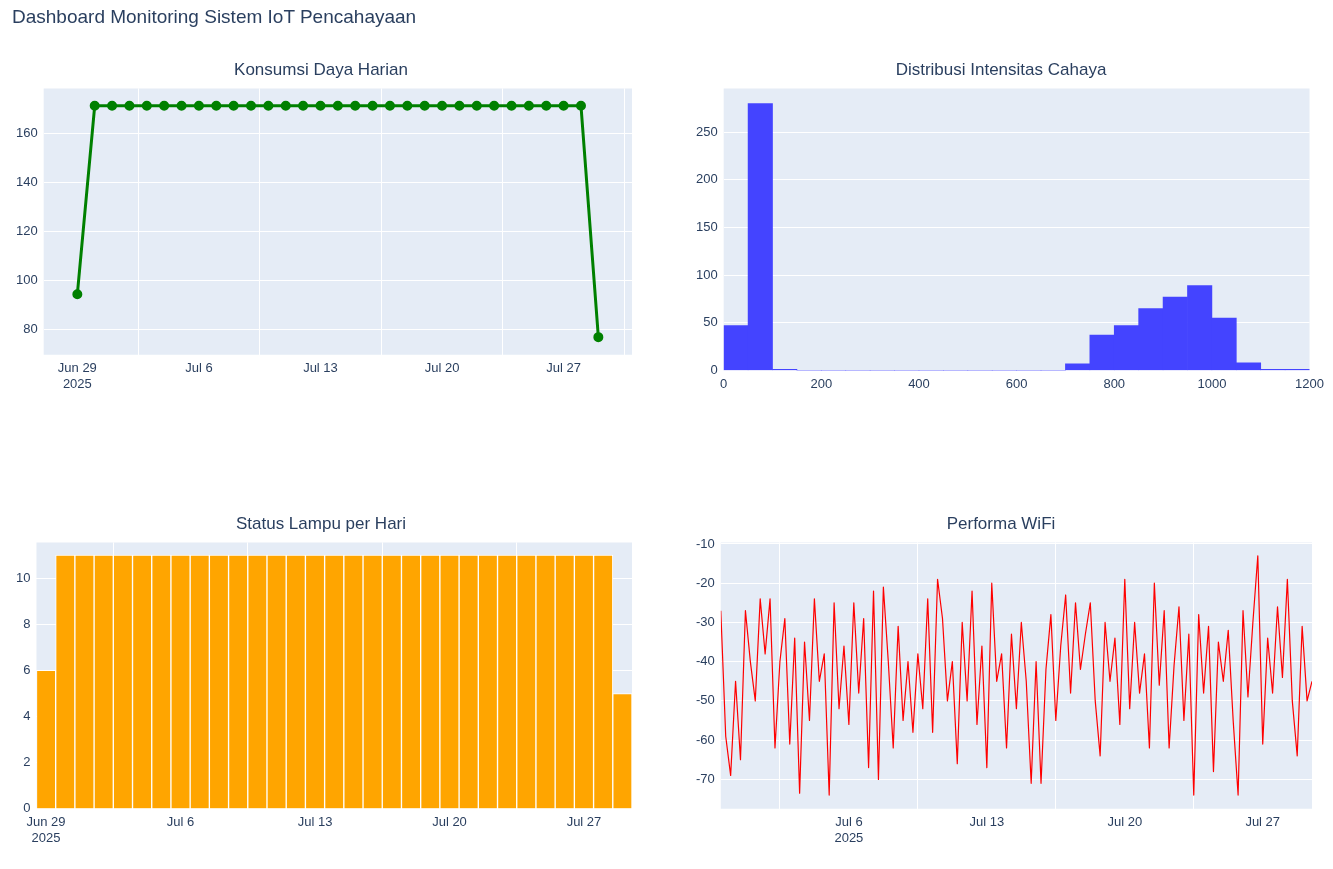  What do you see at coordinates (1212, 383) in the screenshot?
I see `x-tick-label: 1000` at bounding box center [1212, 383].